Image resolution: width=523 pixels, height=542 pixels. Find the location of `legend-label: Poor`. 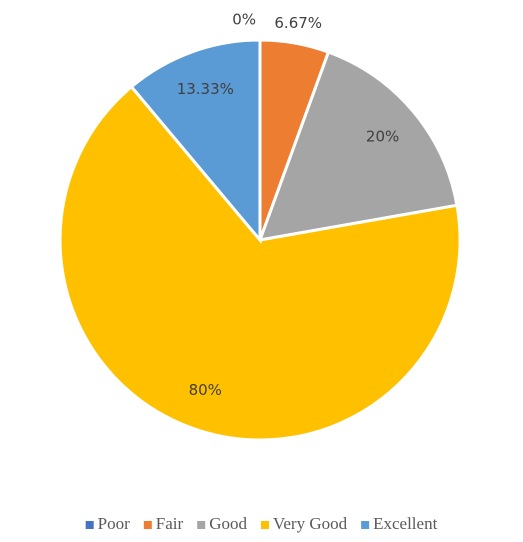

legend-label: Poor is located at coordinates (114, 523).